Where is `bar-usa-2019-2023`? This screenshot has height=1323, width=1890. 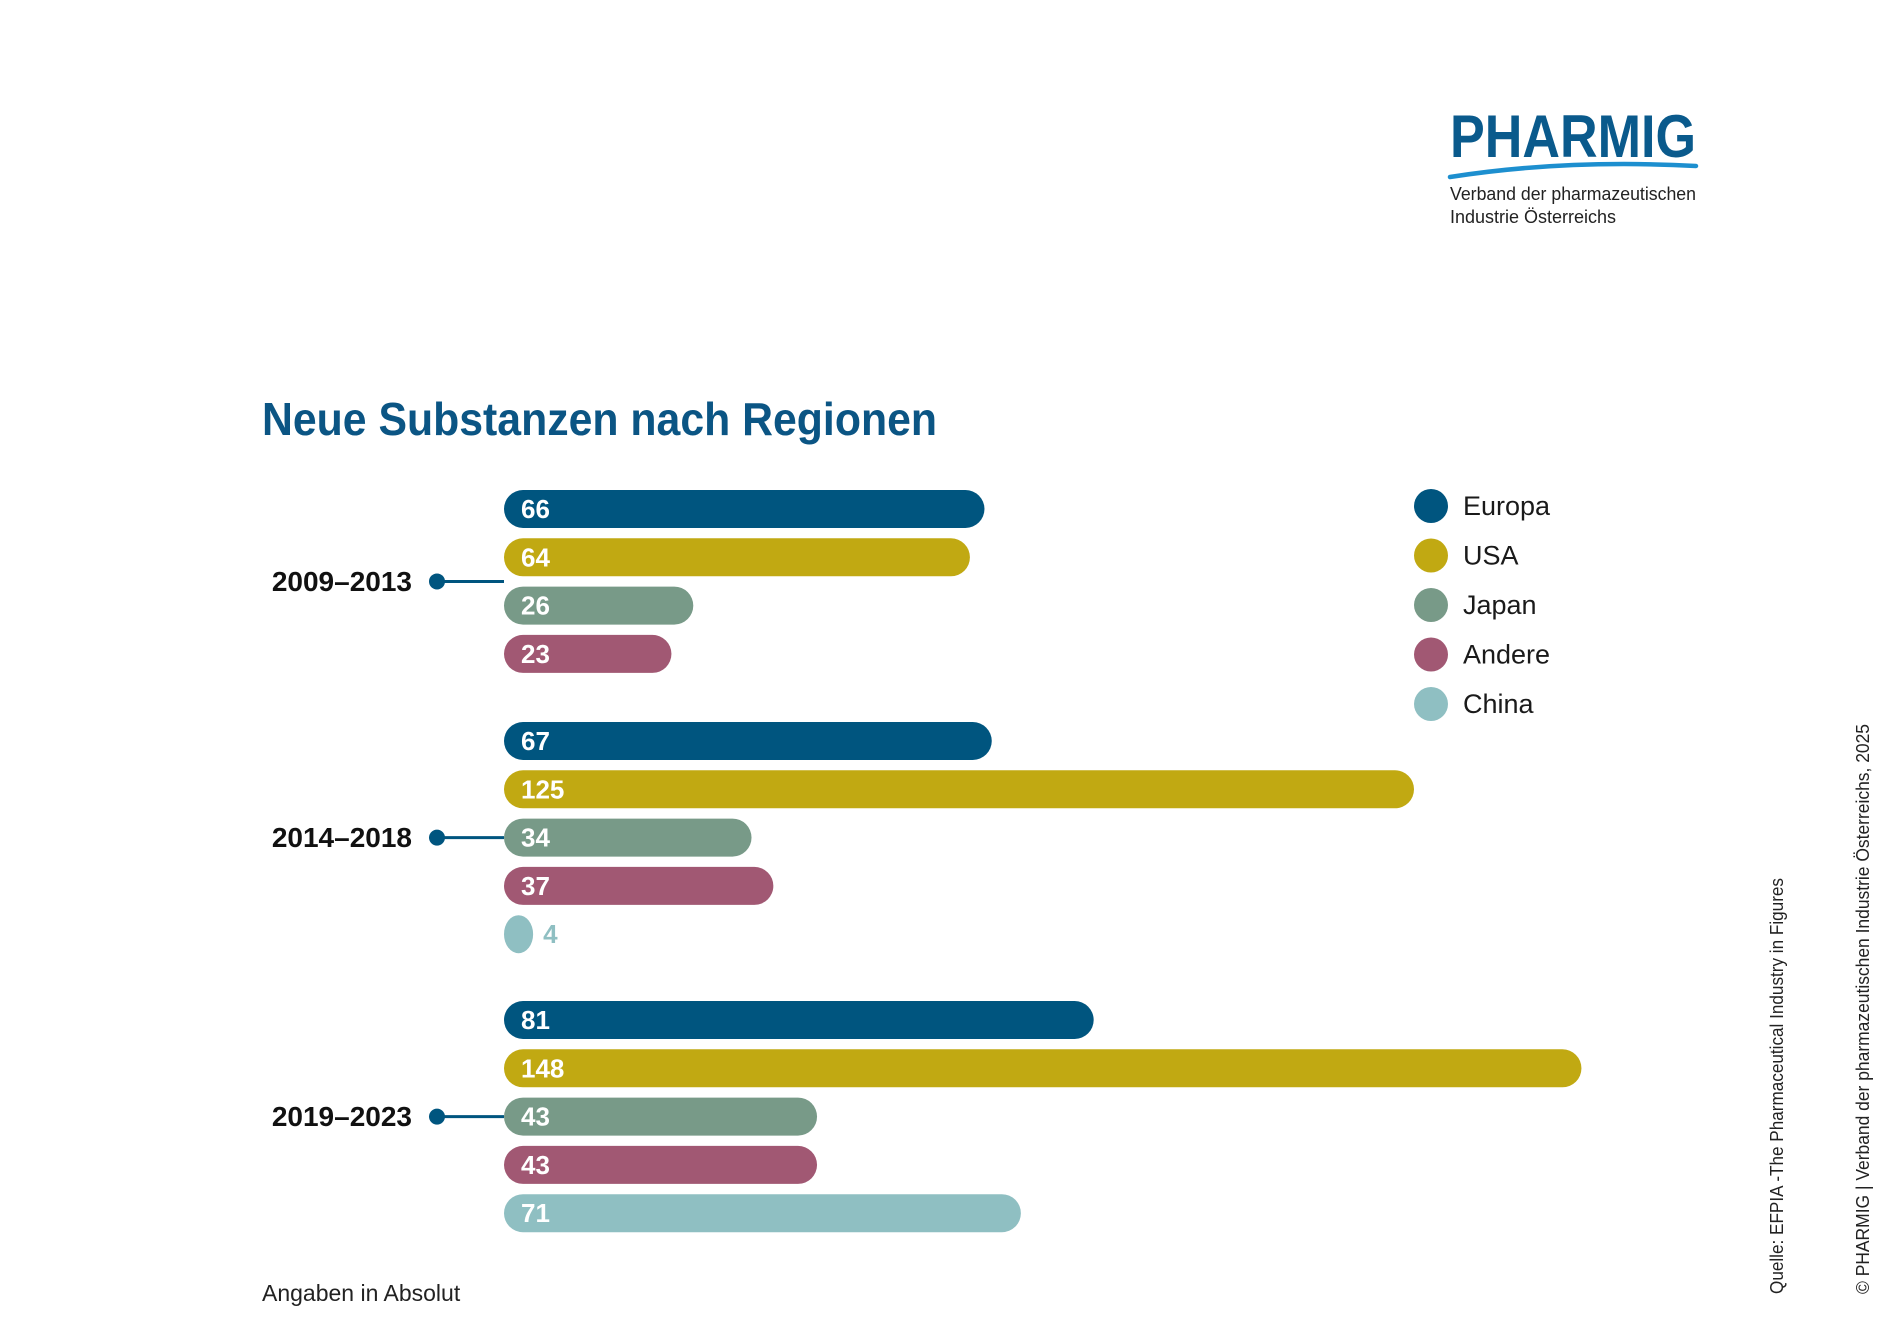
bar-usa-2019-2023 is located at coordinates (1043, 1068).